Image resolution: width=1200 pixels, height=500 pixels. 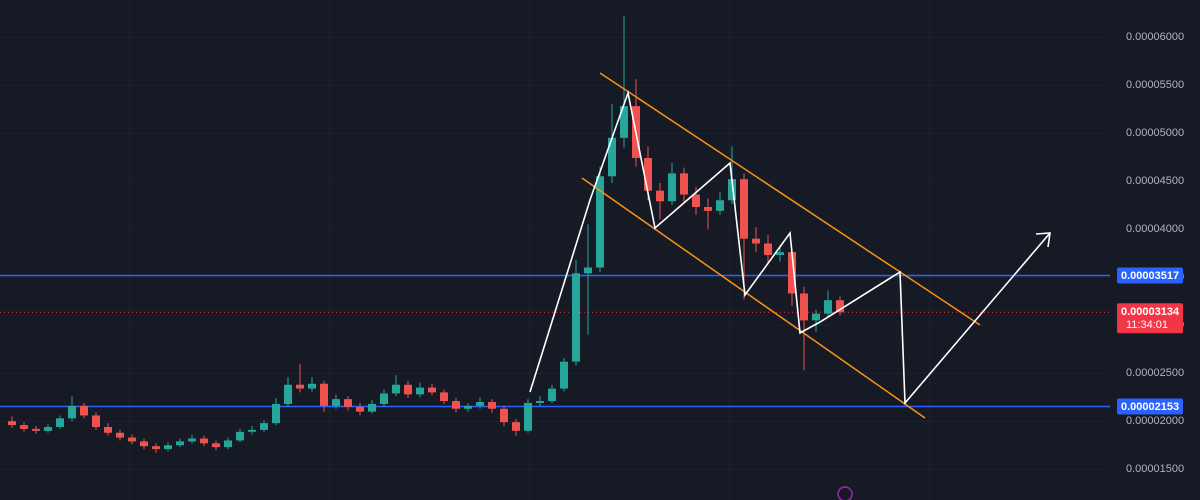 I want to click on level-label: 0.00003517, so click(x=1150, y=276).